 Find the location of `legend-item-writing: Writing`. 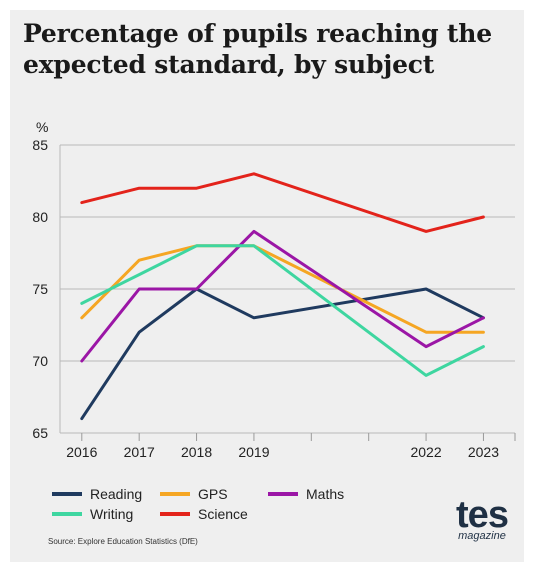

legend-item-writing: Writing is located at coordinates (92, 514).